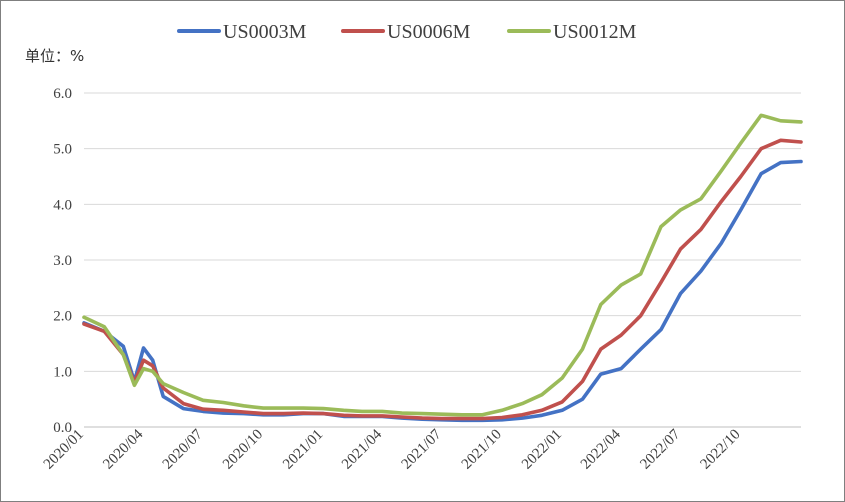 The width and height of the screenshot is (845, 502). Describe the element at coordinates (422, 449) in the screenshot. I see `x-tick-label: 2021/07` at that location.